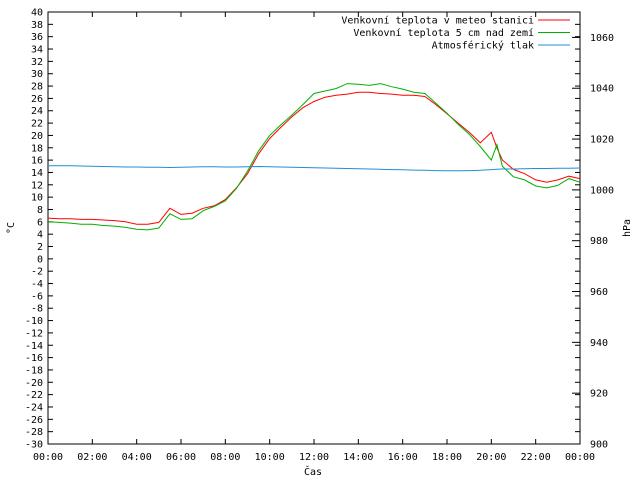 Image resolution: width=640 pixels, height=480 pixels. I want to click on y-left-tick-label: 20, so click(37, 136).